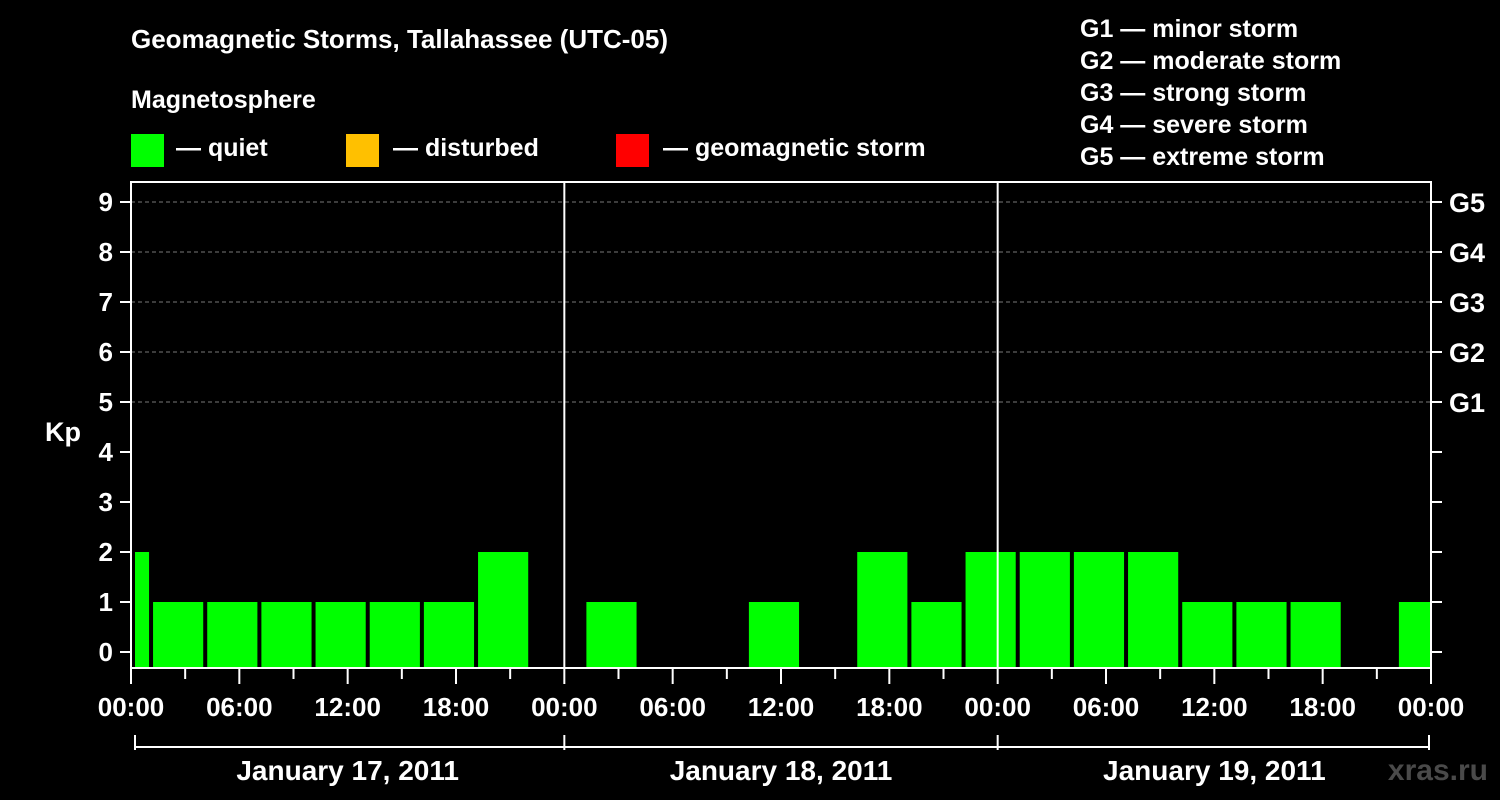  I want to click on right-axis-label: G1, so click(1467, 403).